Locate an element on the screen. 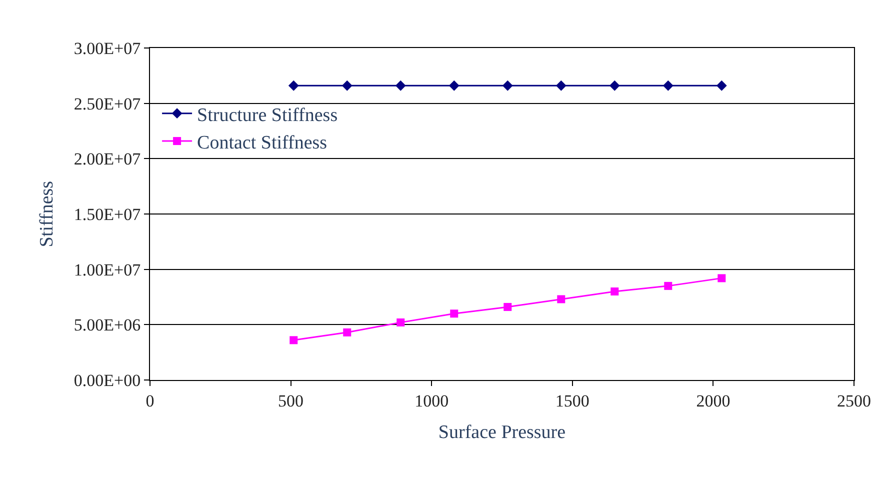 Image resolution: width=892 pixels, height=480 pixels. x-axis-title: Surface Pressure is located at coordinates (502, 433).